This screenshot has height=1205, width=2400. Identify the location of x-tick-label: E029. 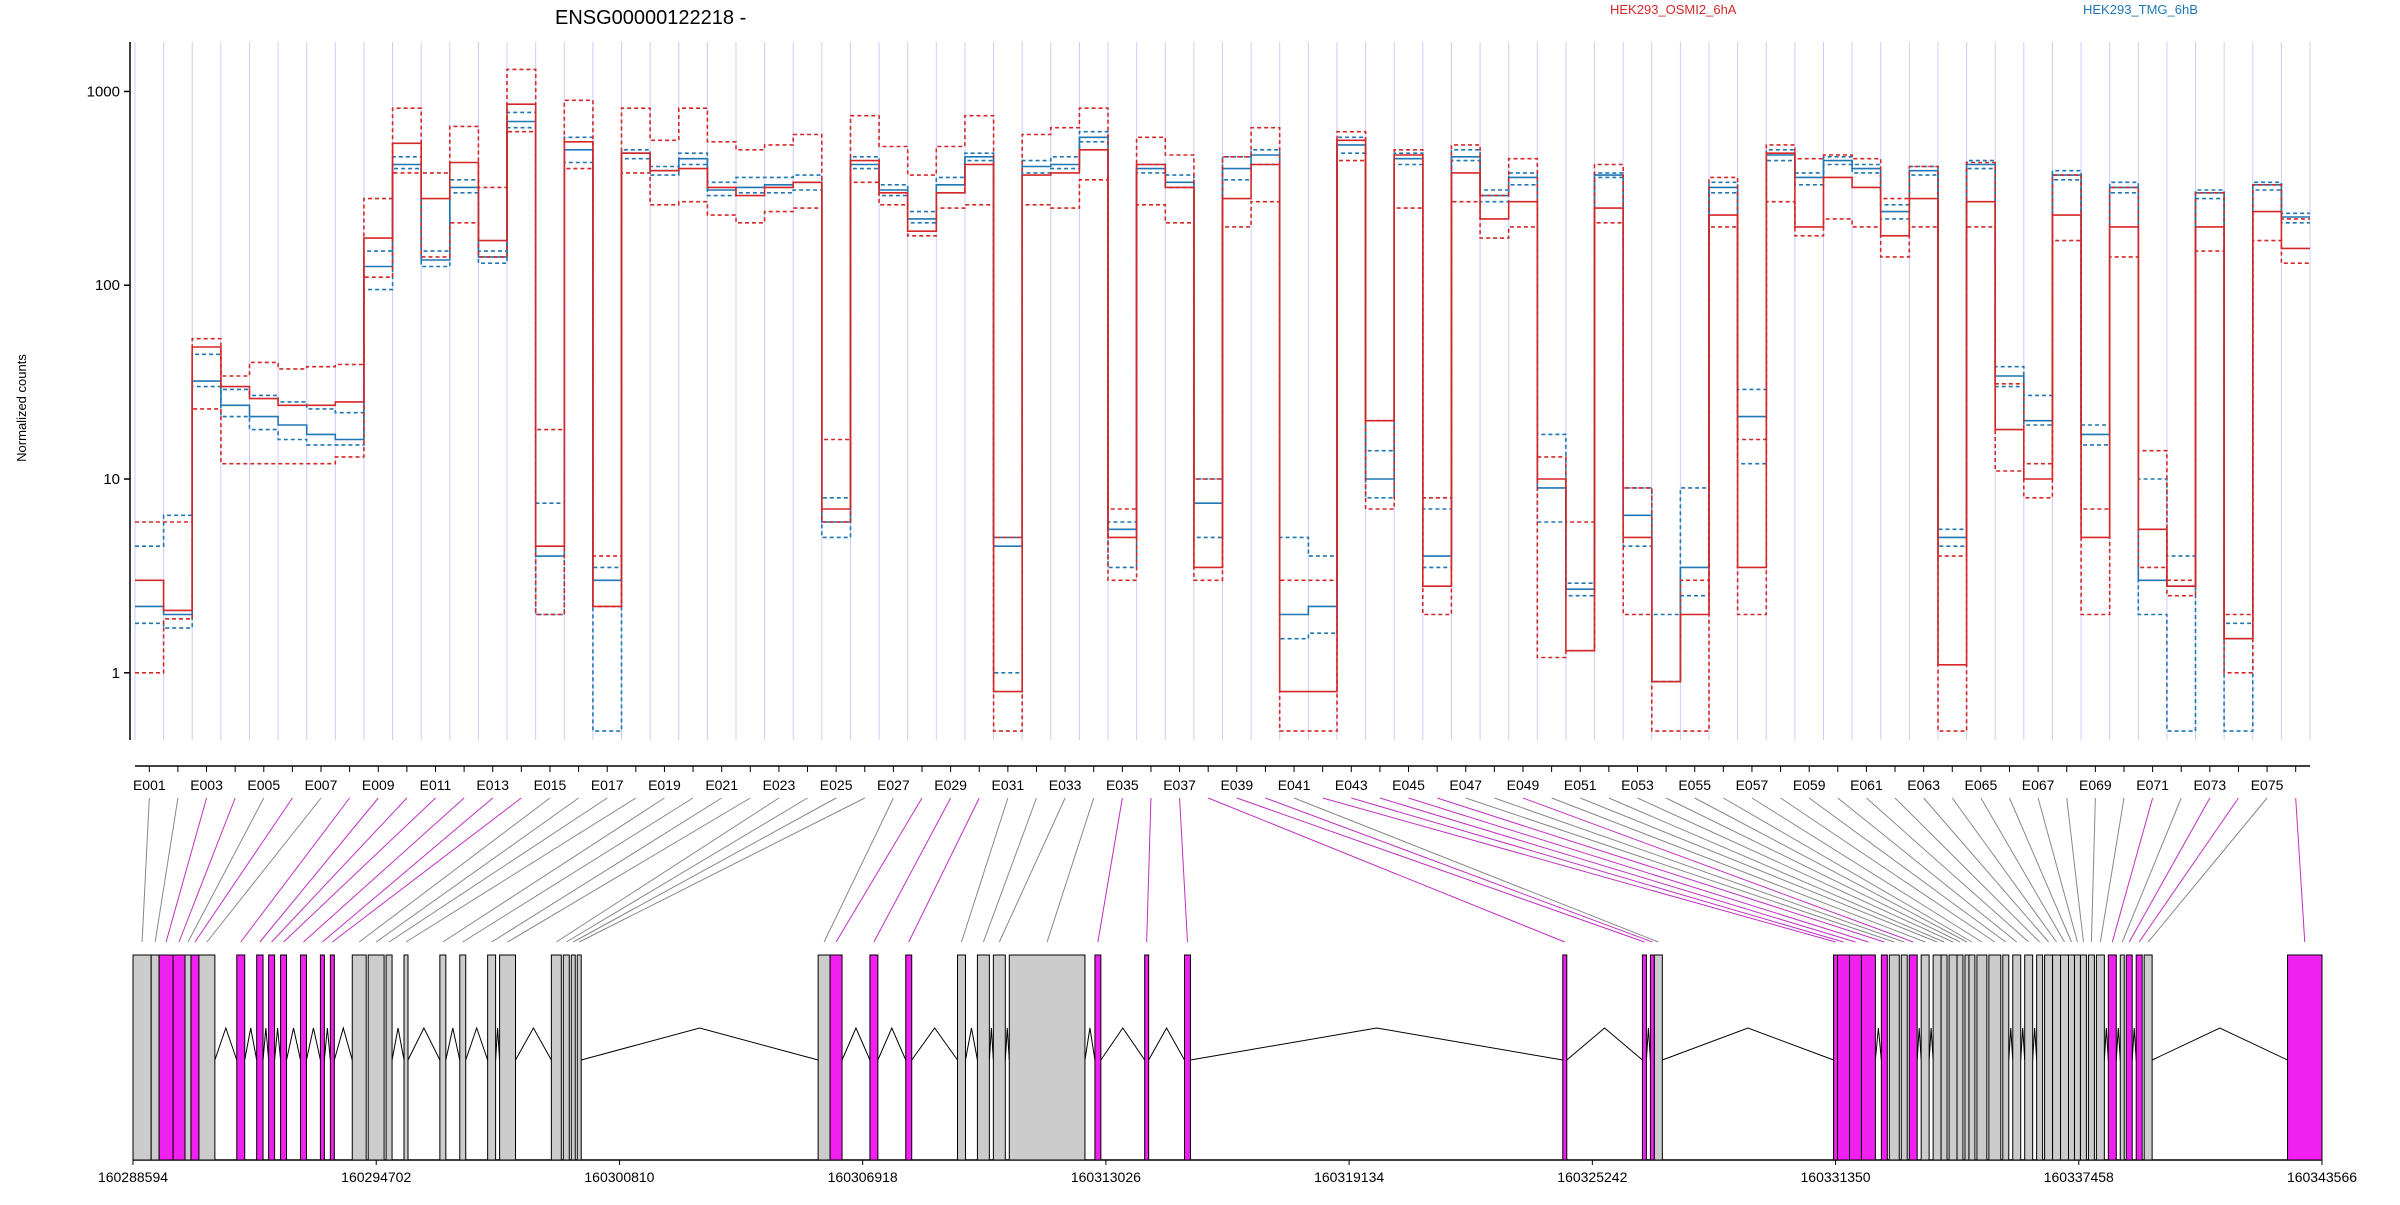
(950, 785).